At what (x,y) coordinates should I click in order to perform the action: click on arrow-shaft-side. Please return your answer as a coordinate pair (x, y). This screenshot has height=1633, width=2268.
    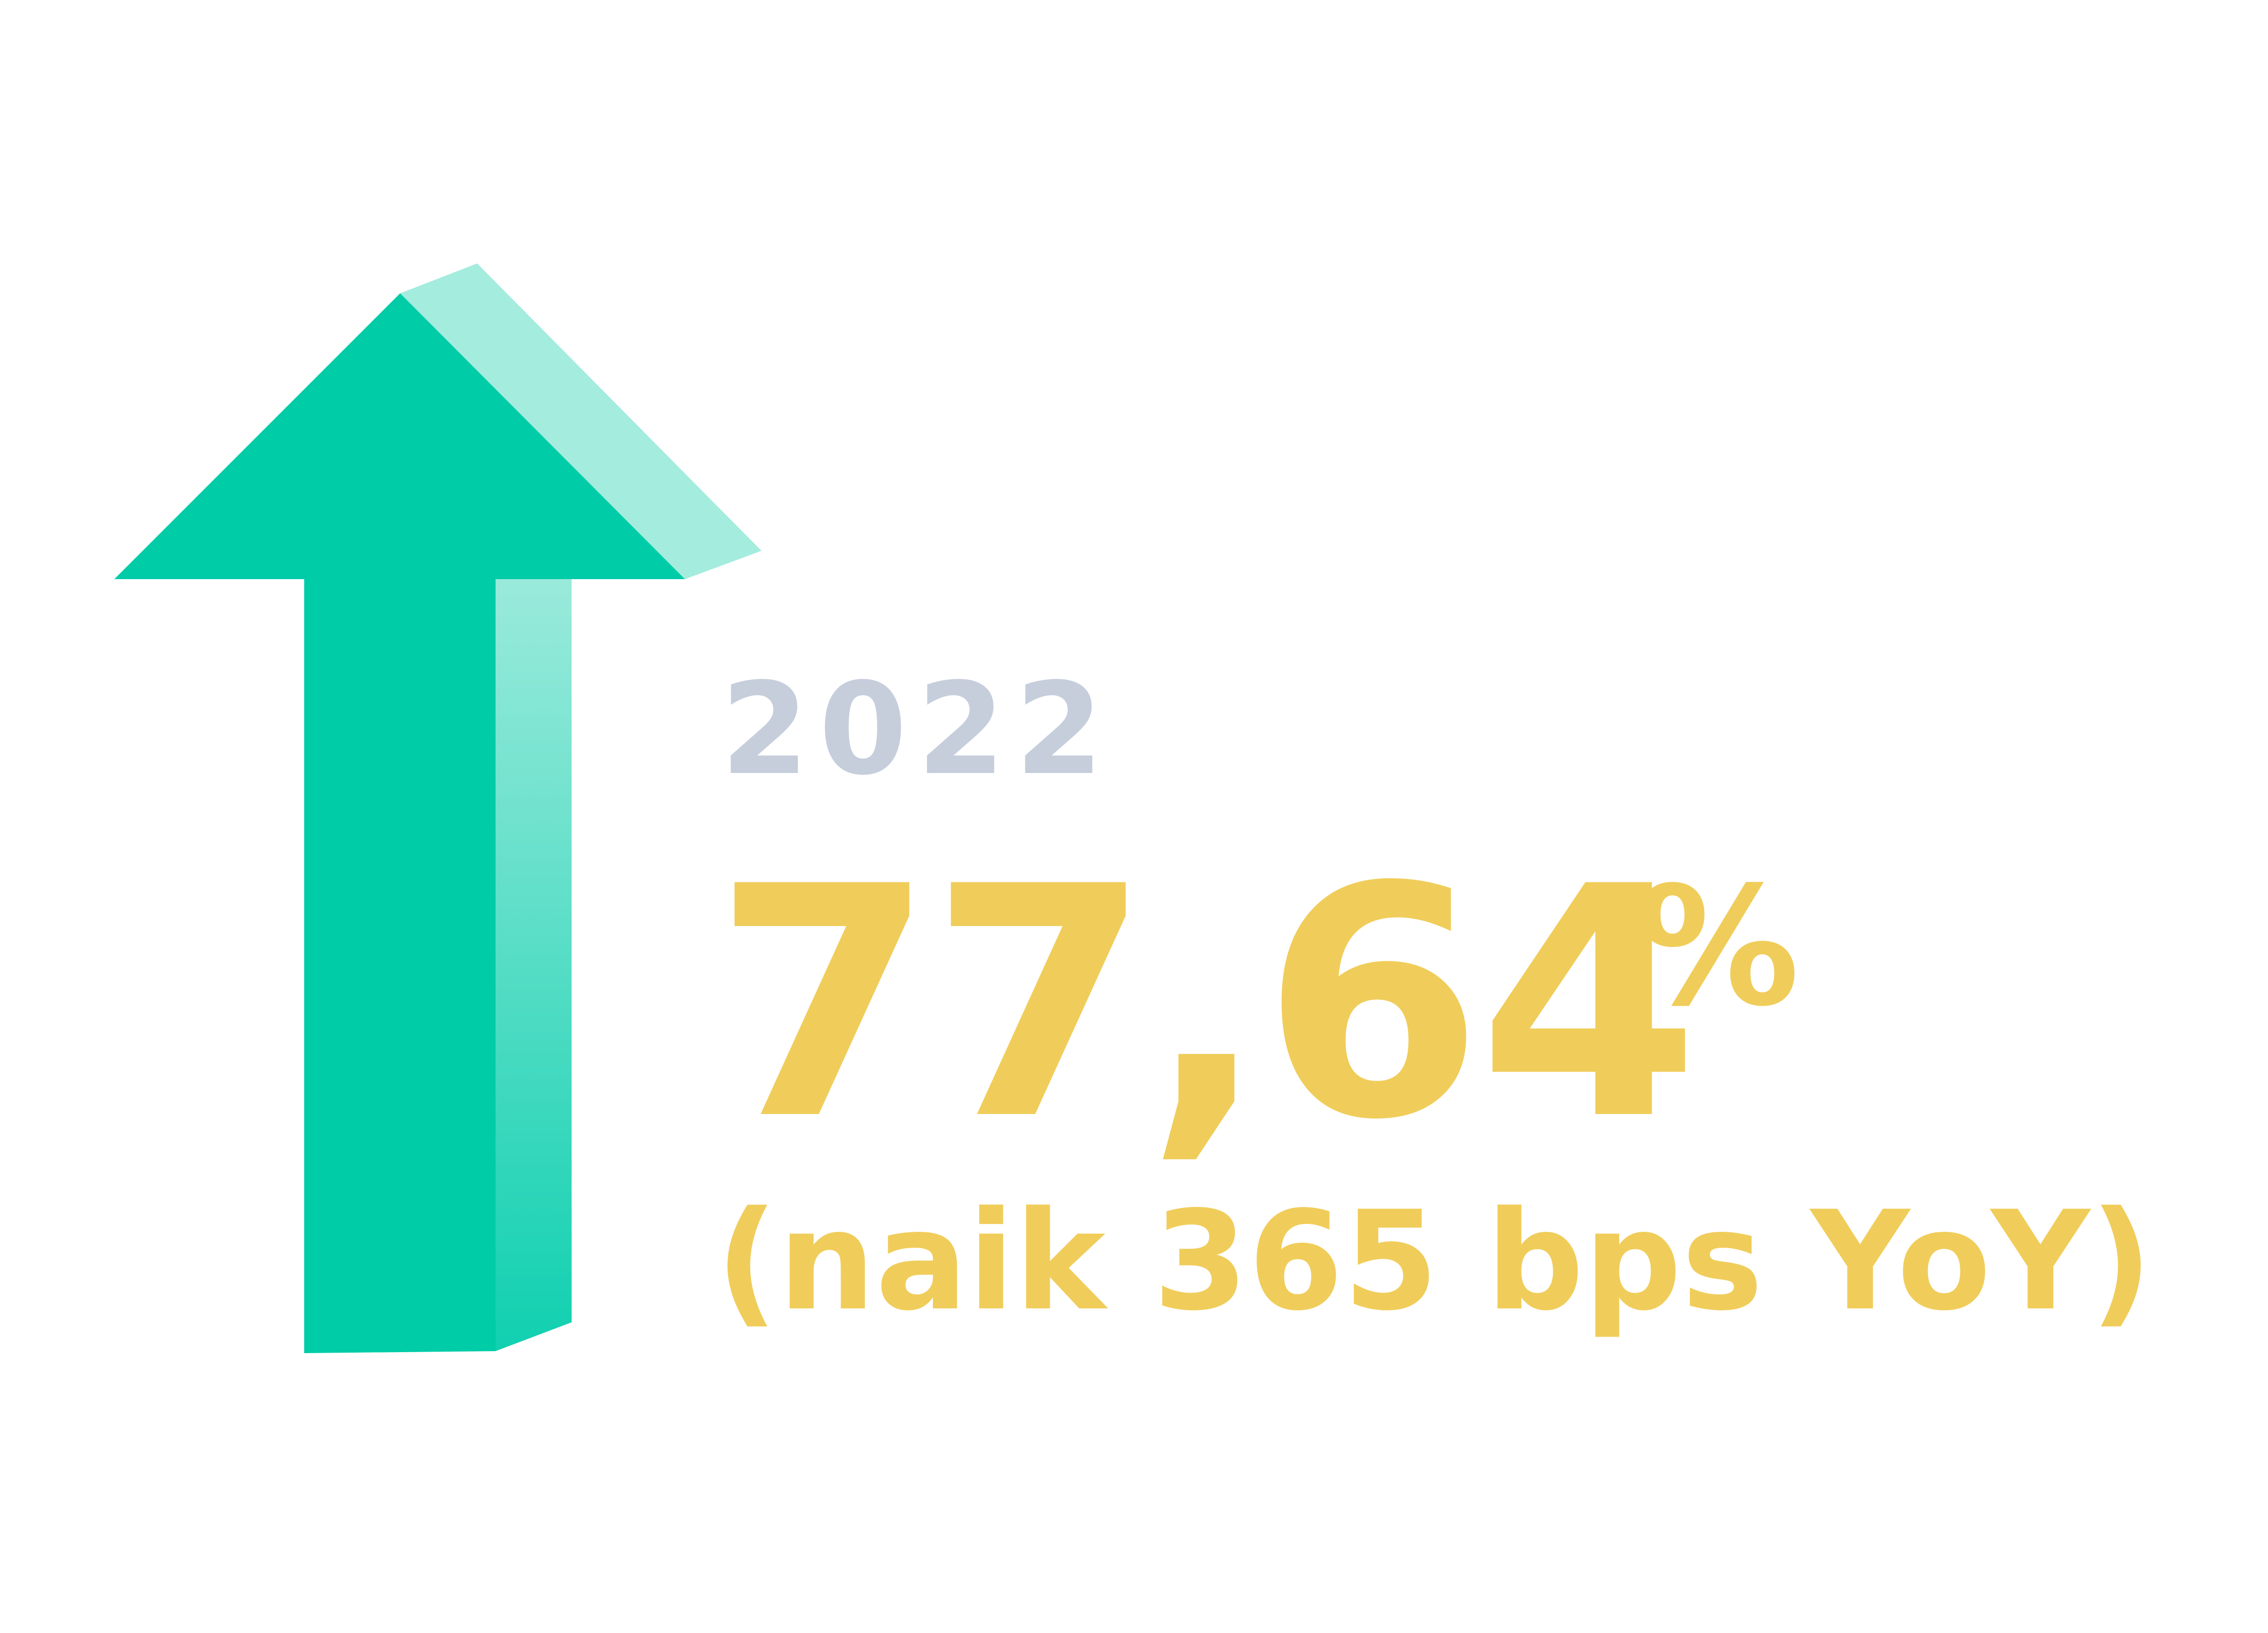
    Looking at the image, I should click on (534, 965).